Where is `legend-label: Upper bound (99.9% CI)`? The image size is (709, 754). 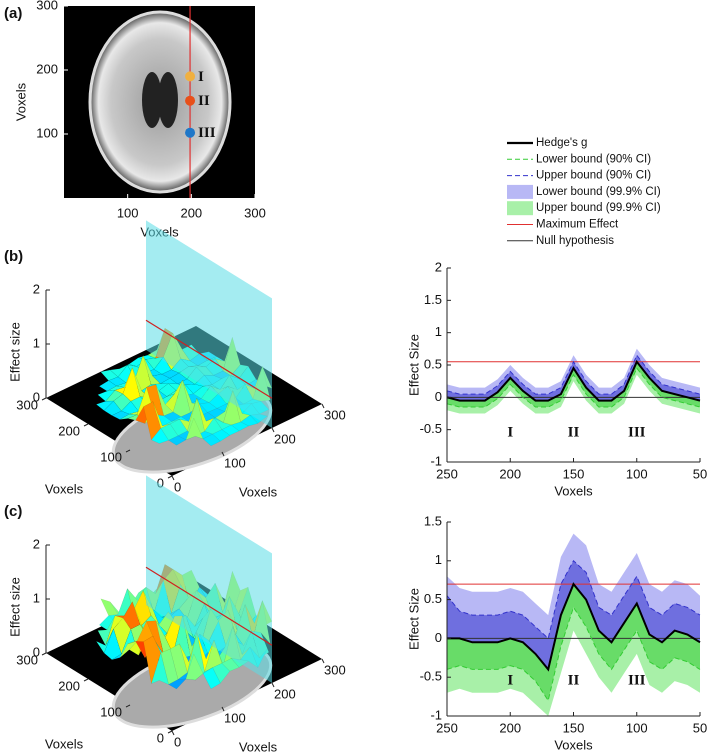 legend-label: Upper bound (99.9% CI) is located at coordinates (598, 208).